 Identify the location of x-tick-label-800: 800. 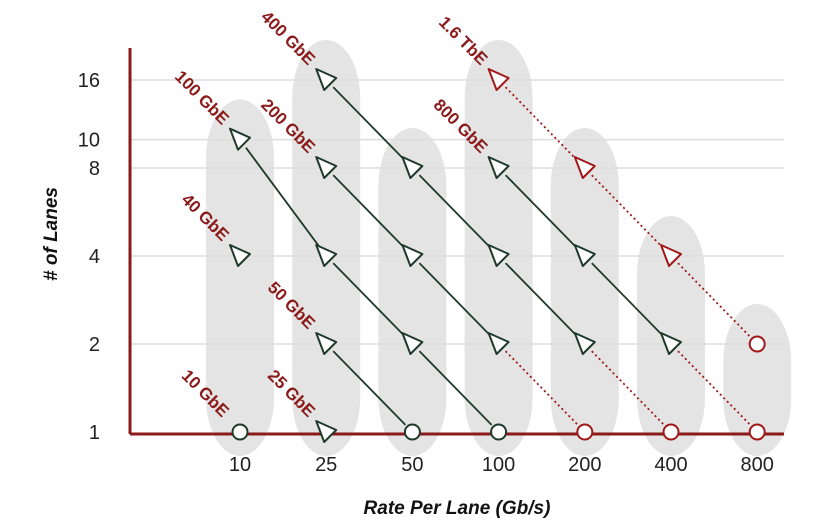
(757, 465).